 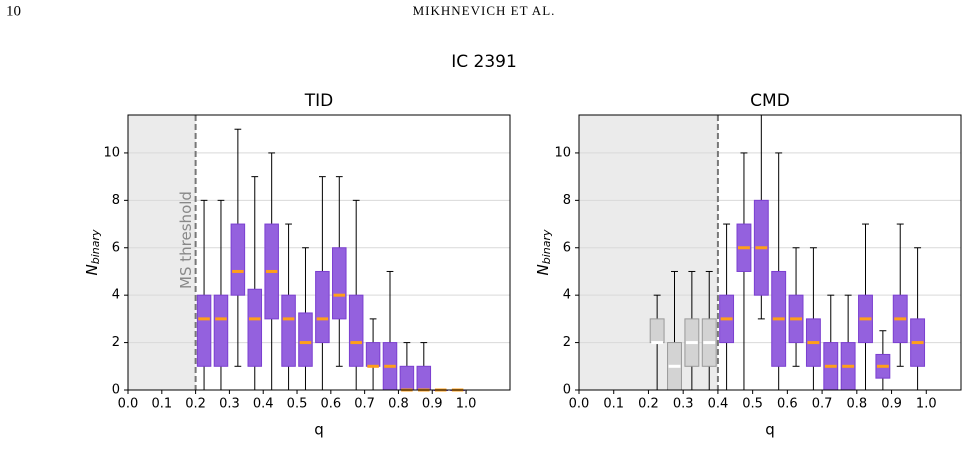 I want to click on below-threshold-shade, so click(x=162, y=252).